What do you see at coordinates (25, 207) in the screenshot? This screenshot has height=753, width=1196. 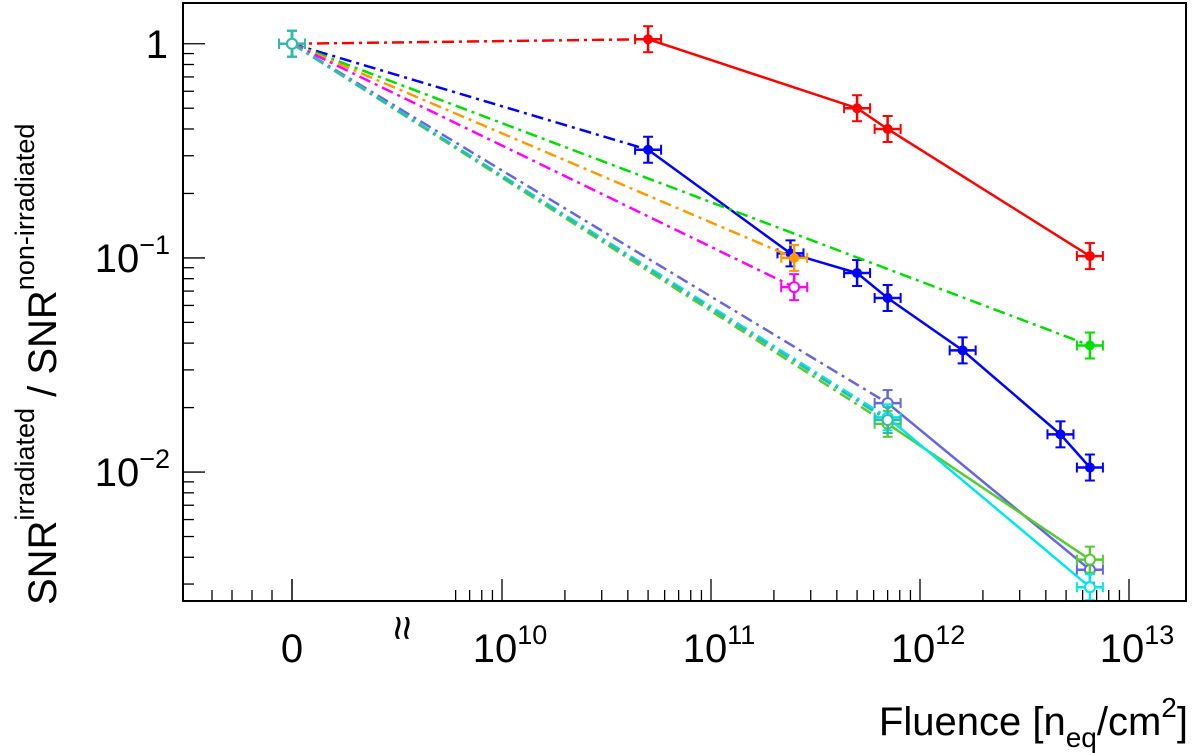 I see `y-axis-title-b-sup: non-irradiated` at bounding box center [25, 207].